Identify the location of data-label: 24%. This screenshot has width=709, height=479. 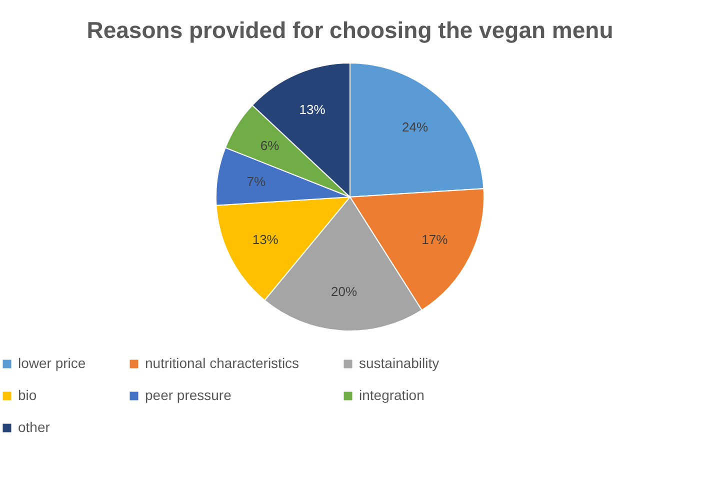
(415, 127).